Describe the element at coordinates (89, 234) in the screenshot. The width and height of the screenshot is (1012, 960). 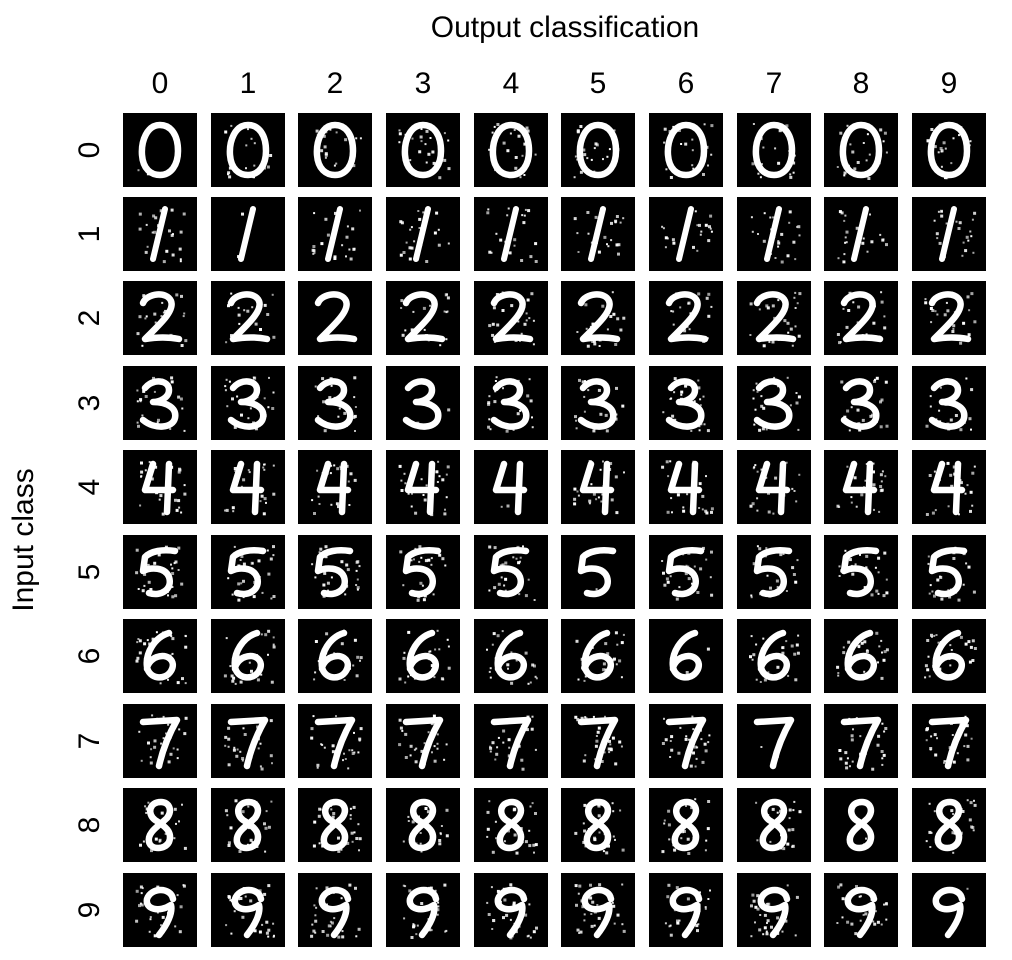
I see `row-tick-label-1: 1` at that location.